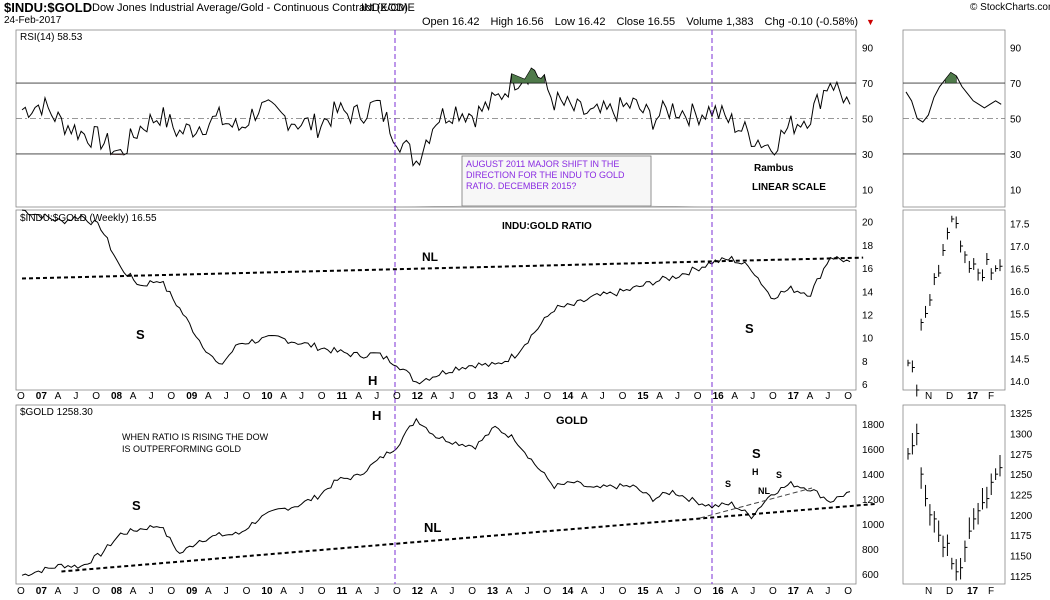 The width and height of the screenshot is (1050, 600). What do you see at coordinates (873, 475) in the screenshot?
I see `gold-ytick-tick: 1400` at bounding box center [873, 475].